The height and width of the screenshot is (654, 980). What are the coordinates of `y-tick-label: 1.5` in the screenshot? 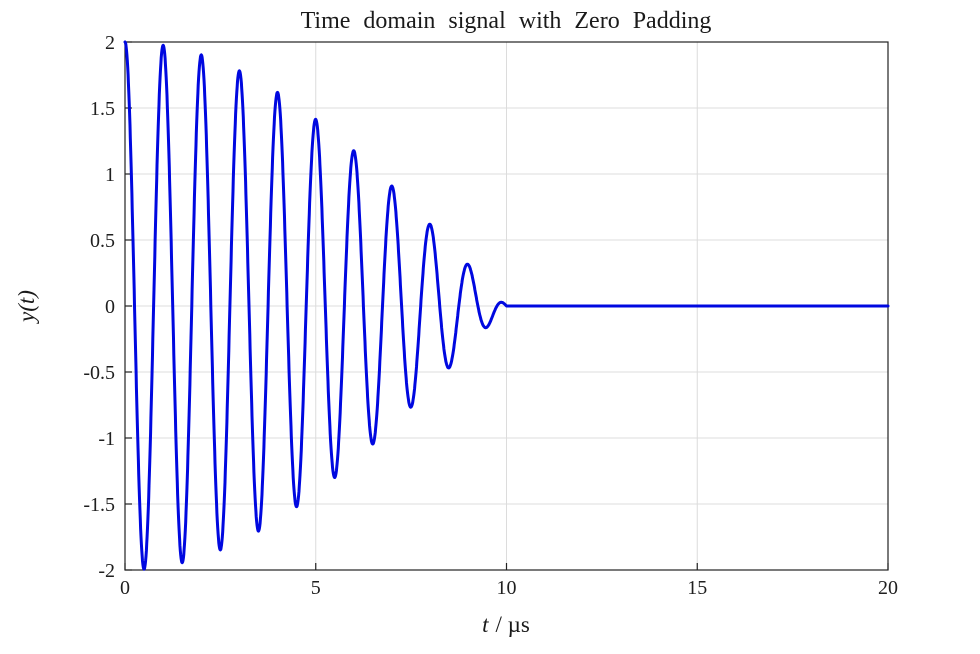 It's located at (102, 109).